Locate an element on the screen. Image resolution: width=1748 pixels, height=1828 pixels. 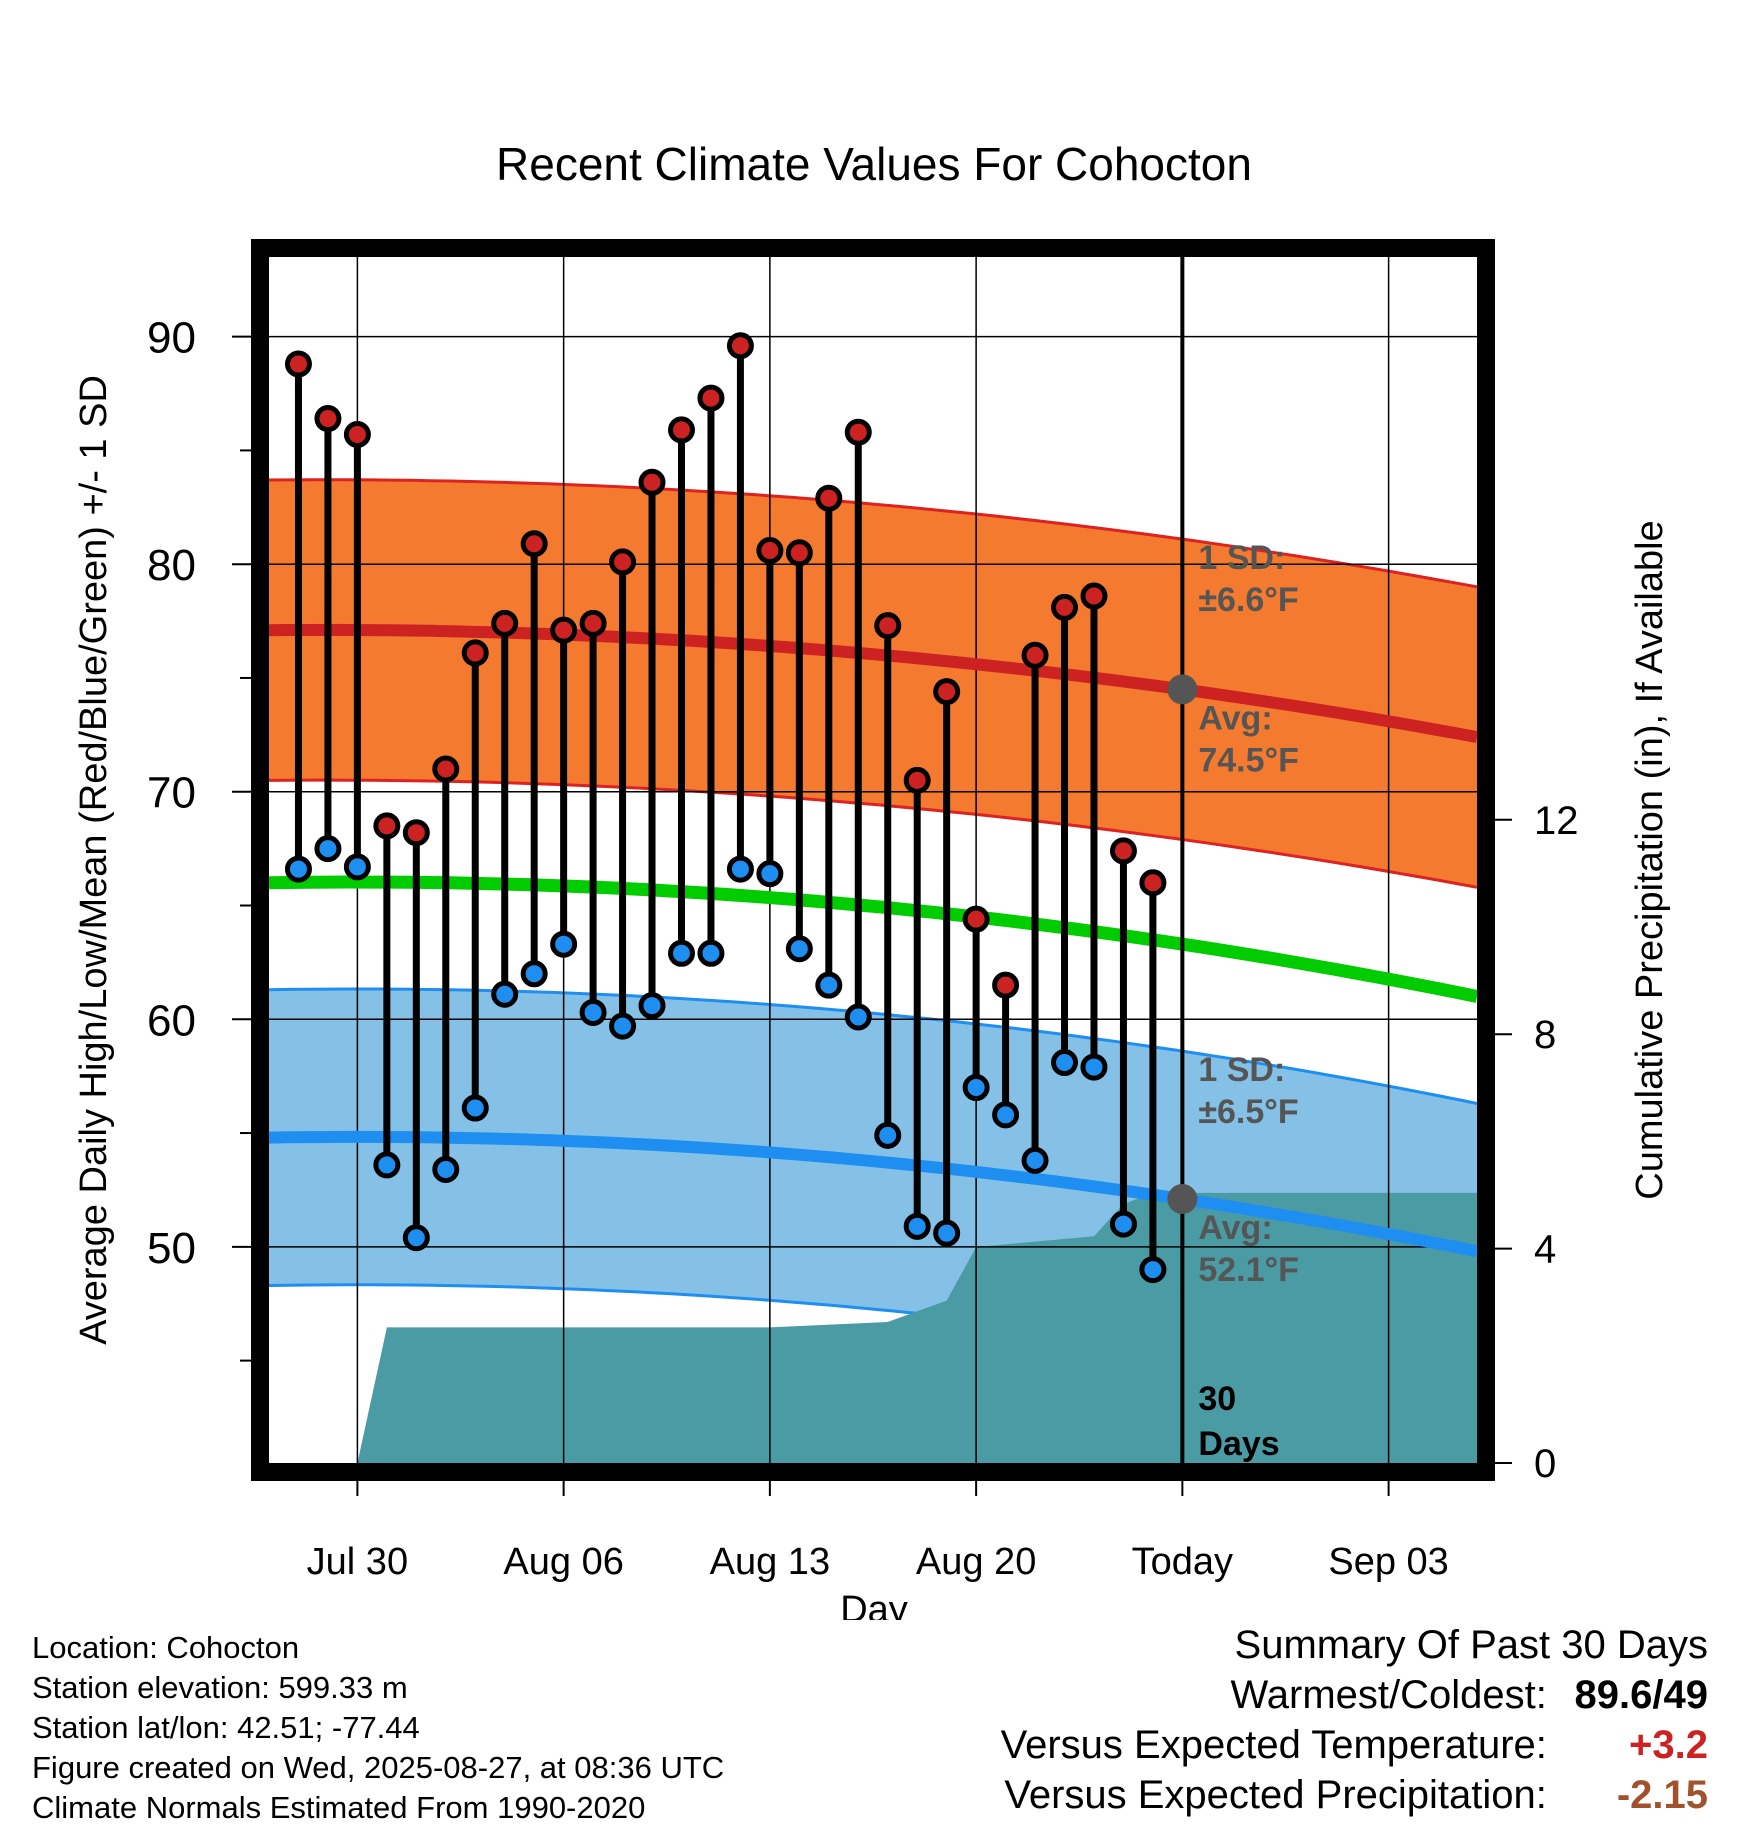
today-high-avg-dot is located at coordinates (1182, 689).